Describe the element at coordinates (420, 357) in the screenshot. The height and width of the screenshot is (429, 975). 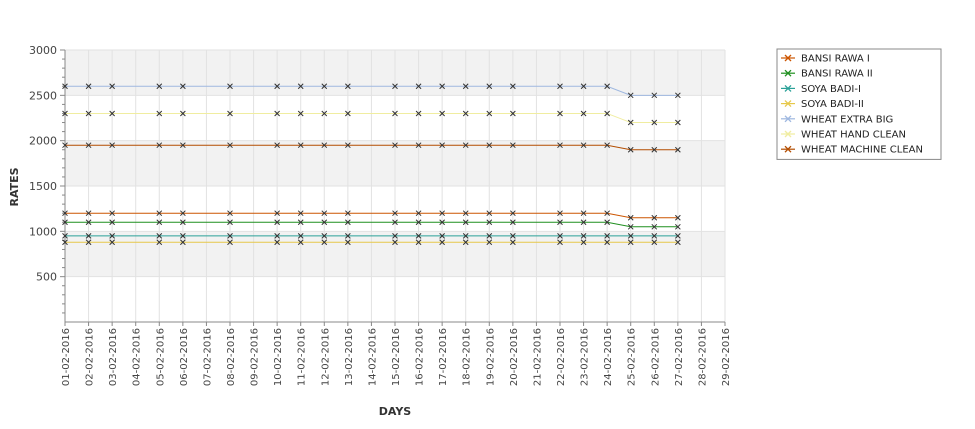
I see `x-tick-label: 16-02-2016` at that location.